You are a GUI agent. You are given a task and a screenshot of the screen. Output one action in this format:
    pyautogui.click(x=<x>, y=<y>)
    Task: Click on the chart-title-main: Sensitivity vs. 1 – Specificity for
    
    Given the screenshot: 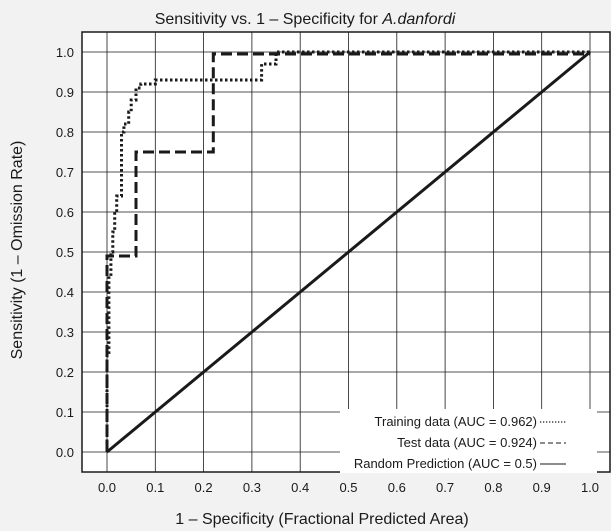 What is the action you would take?
    pyautogui.click(x=269, y=19)
    